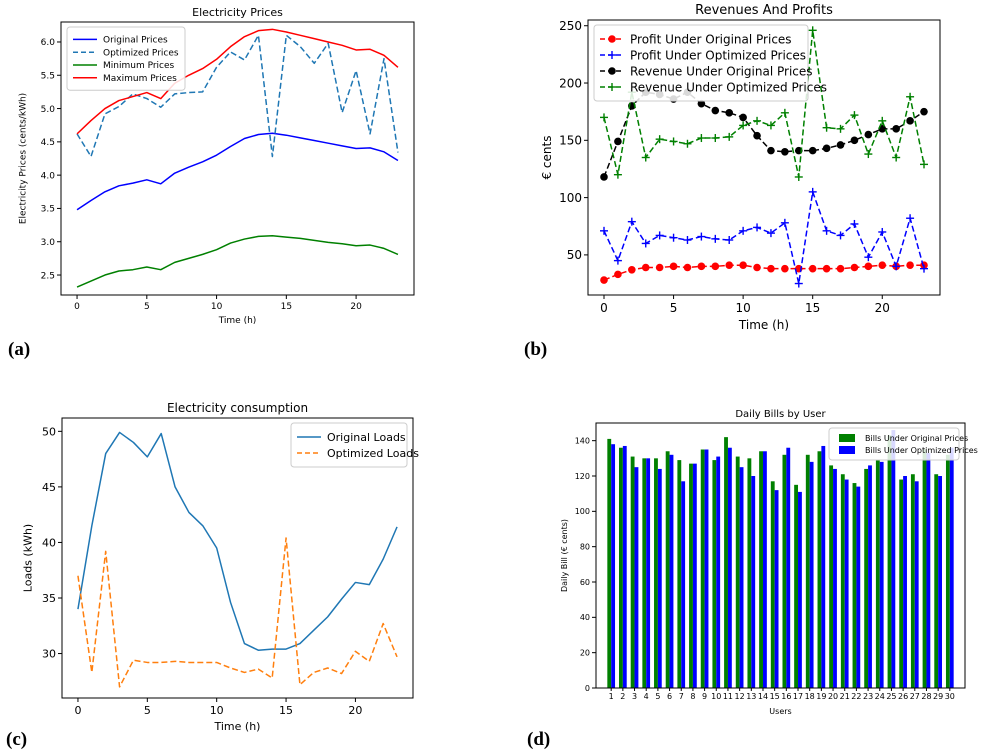 This screenshot has height=752, width=1000. I want to click on chart-title: Electricity consumption, so click(237, 408).